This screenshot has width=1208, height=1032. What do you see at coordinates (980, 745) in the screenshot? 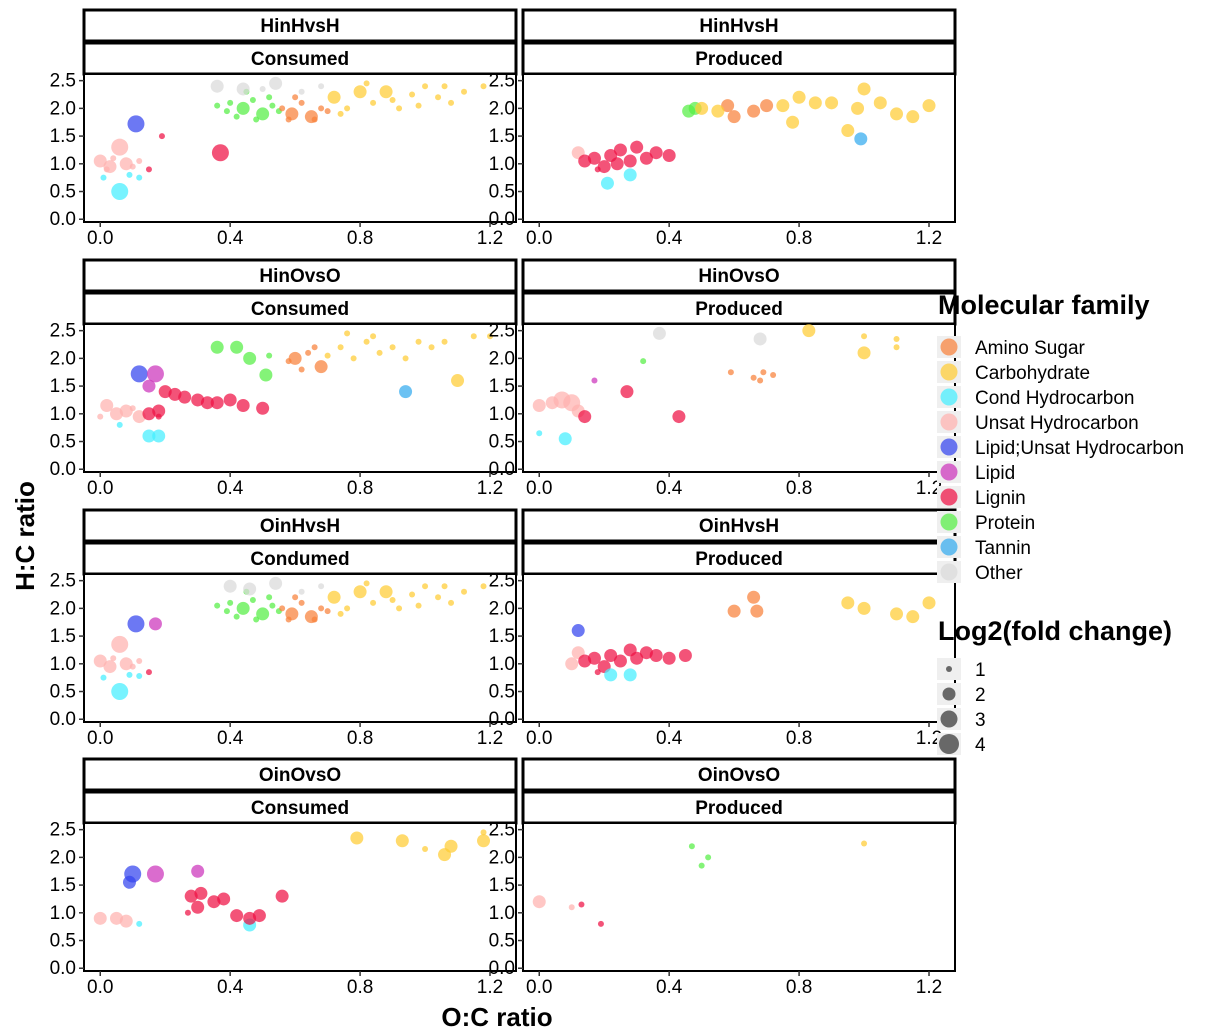
I see `legend-size-label: 4` at bounding box center [980, 745].